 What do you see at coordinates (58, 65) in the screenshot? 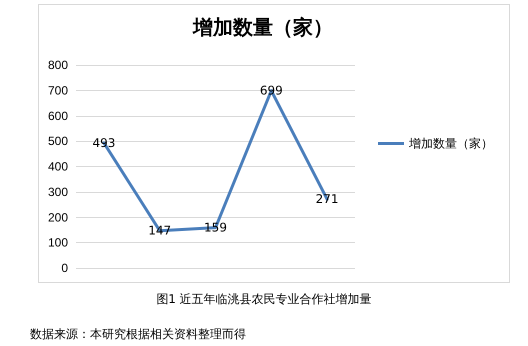
I see `y-tick-label: 800` at bounding box center [58, 65].